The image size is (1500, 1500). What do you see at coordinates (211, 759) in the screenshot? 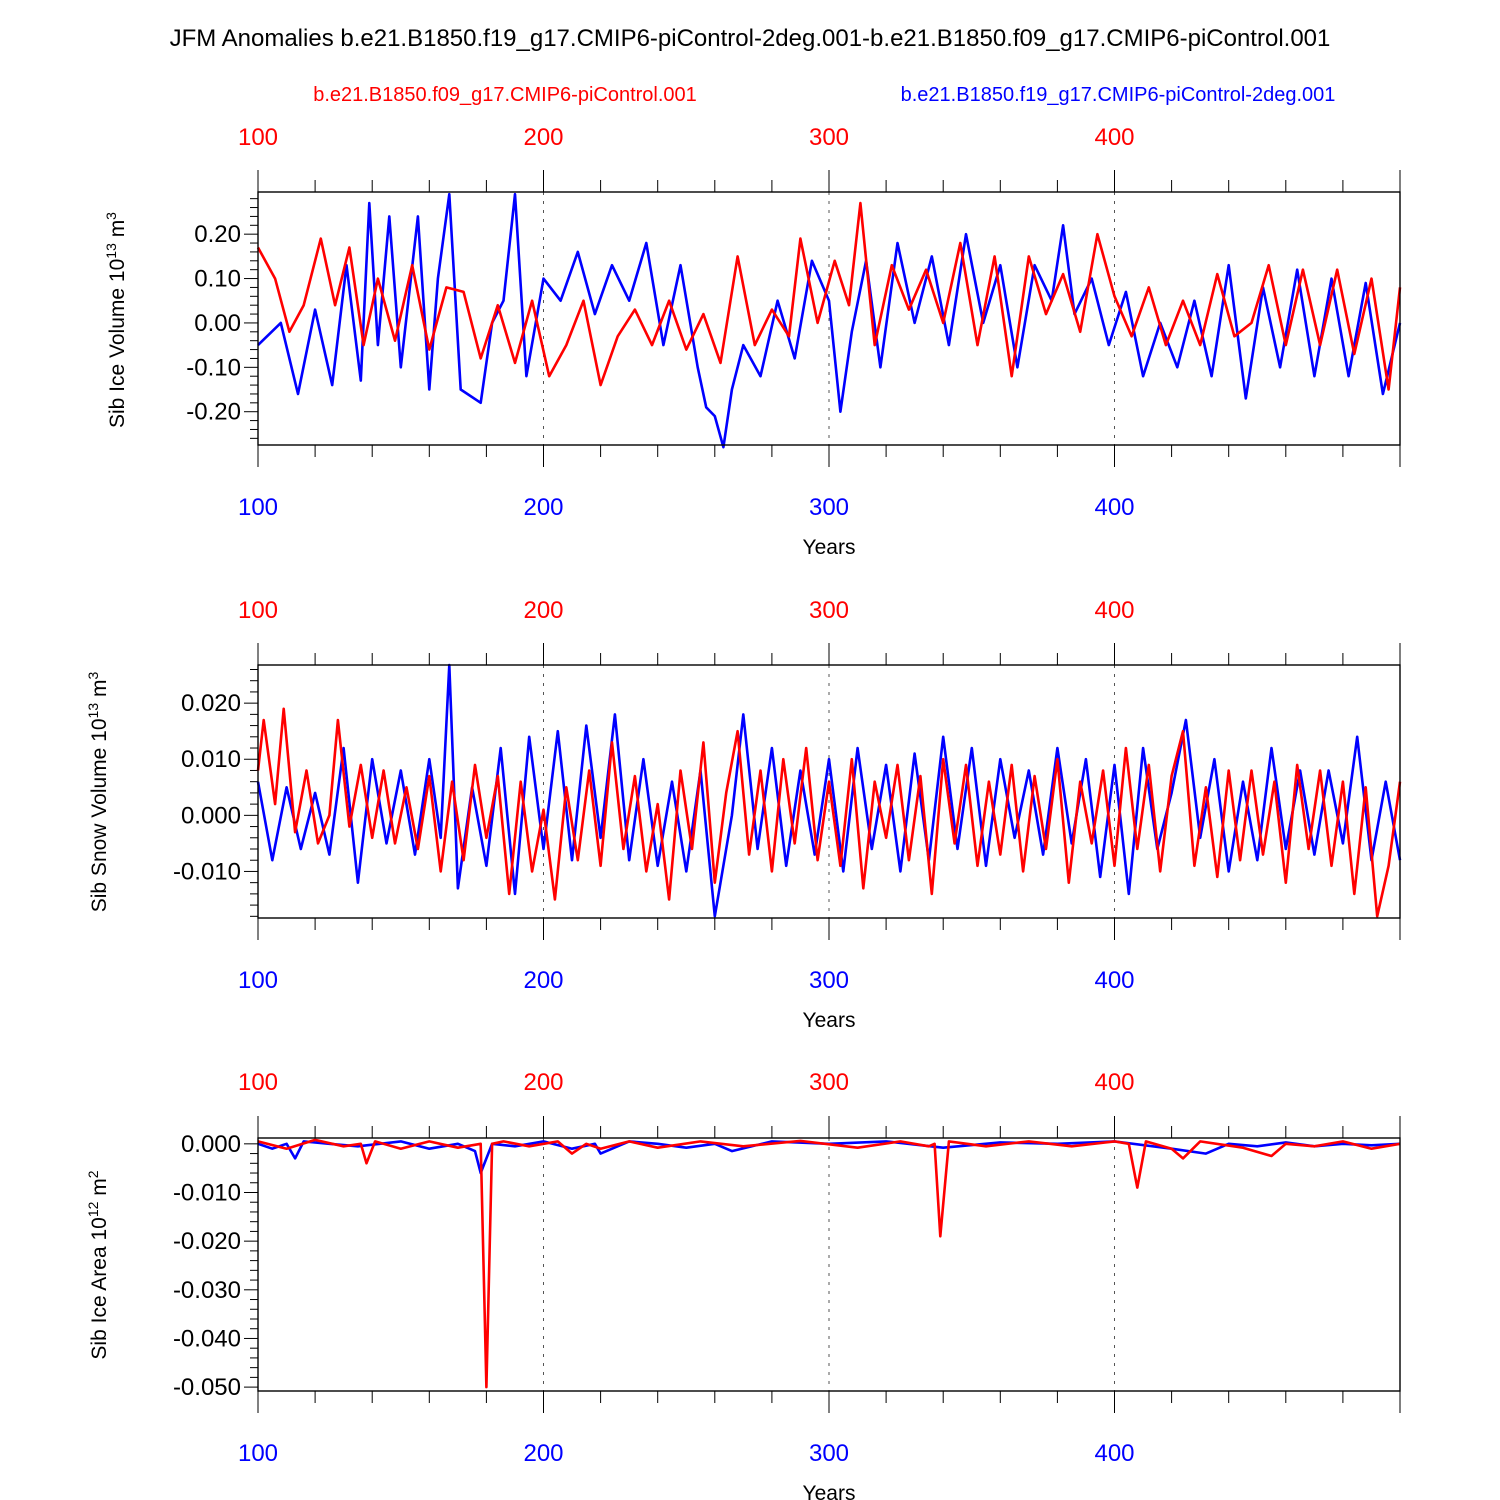
I see `y-tick-label: 0.010` at bounding box center [211, 759].